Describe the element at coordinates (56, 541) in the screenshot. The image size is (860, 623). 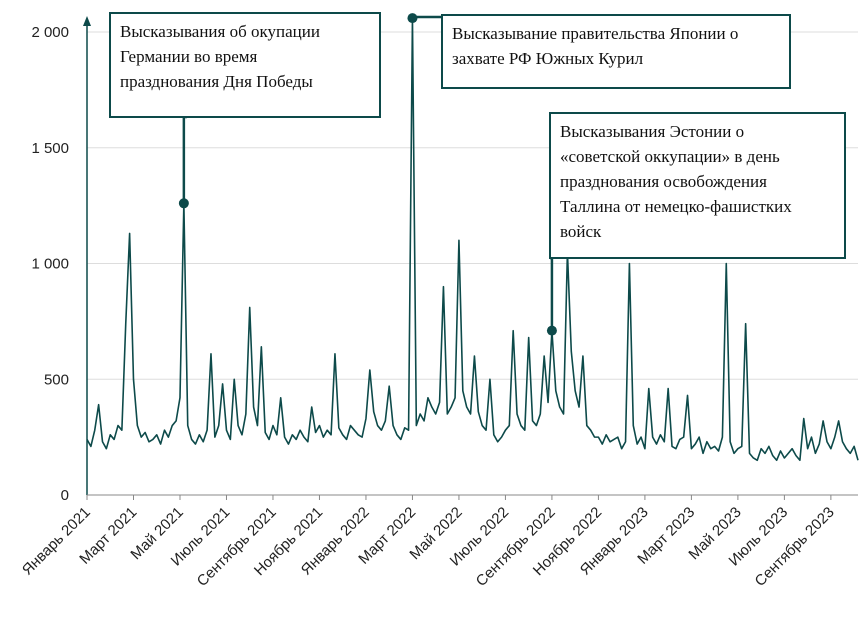
I see `x-tick-label: Январь 2021` at that location.